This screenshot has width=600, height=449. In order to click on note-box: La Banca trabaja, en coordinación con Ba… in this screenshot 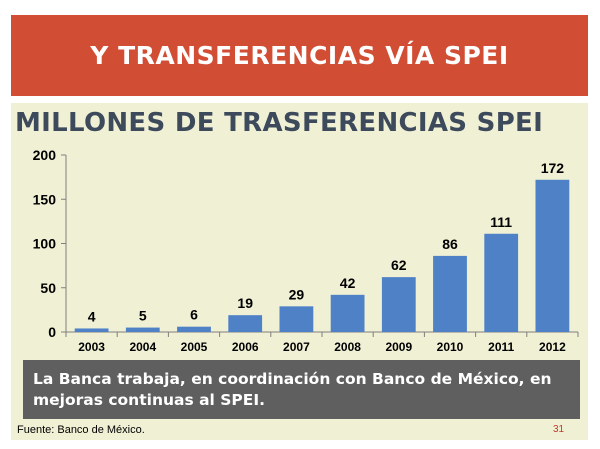, I will do `click(301, 389)`.